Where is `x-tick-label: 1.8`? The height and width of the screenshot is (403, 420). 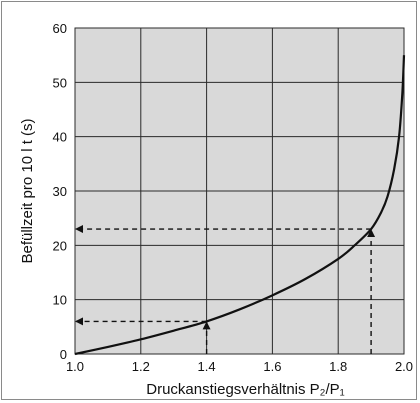
x-tick-label: 1.8 is located at coordinates (338, 366).